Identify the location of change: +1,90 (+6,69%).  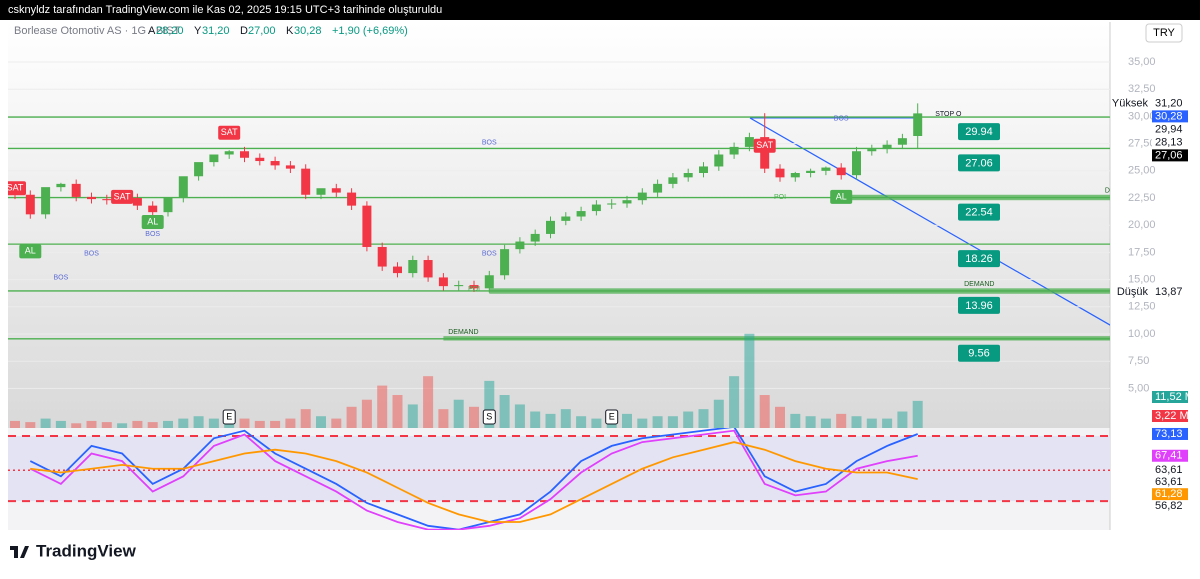
(370, 31).